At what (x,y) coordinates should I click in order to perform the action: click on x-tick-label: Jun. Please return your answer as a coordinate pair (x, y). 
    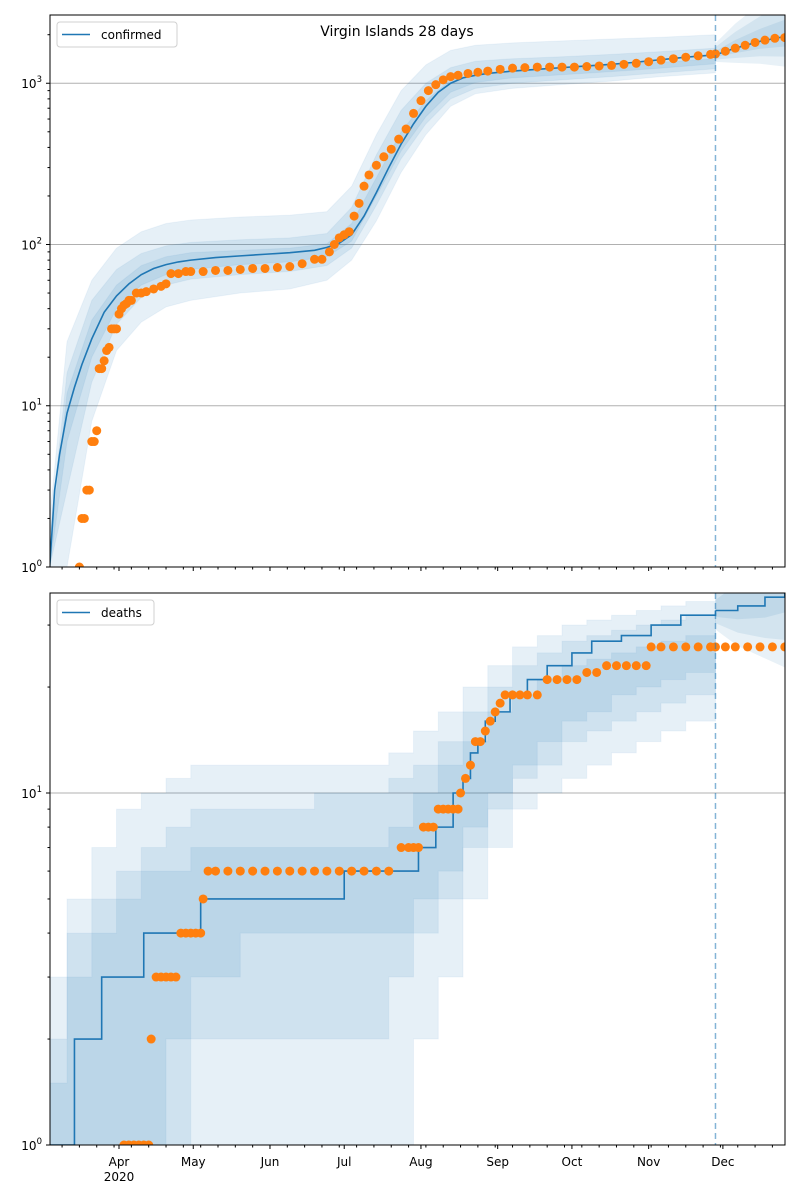
    Looking at the image, I should click on (270, 1162).